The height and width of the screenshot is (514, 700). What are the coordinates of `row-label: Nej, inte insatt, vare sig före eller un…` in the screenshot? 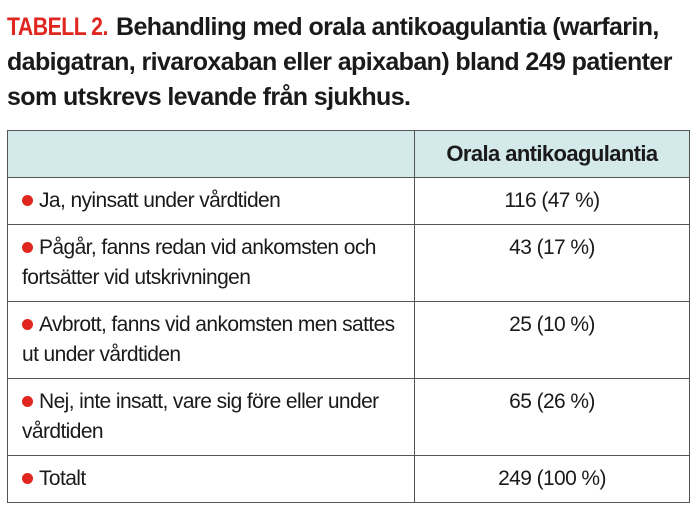 It's located at (200, 416).